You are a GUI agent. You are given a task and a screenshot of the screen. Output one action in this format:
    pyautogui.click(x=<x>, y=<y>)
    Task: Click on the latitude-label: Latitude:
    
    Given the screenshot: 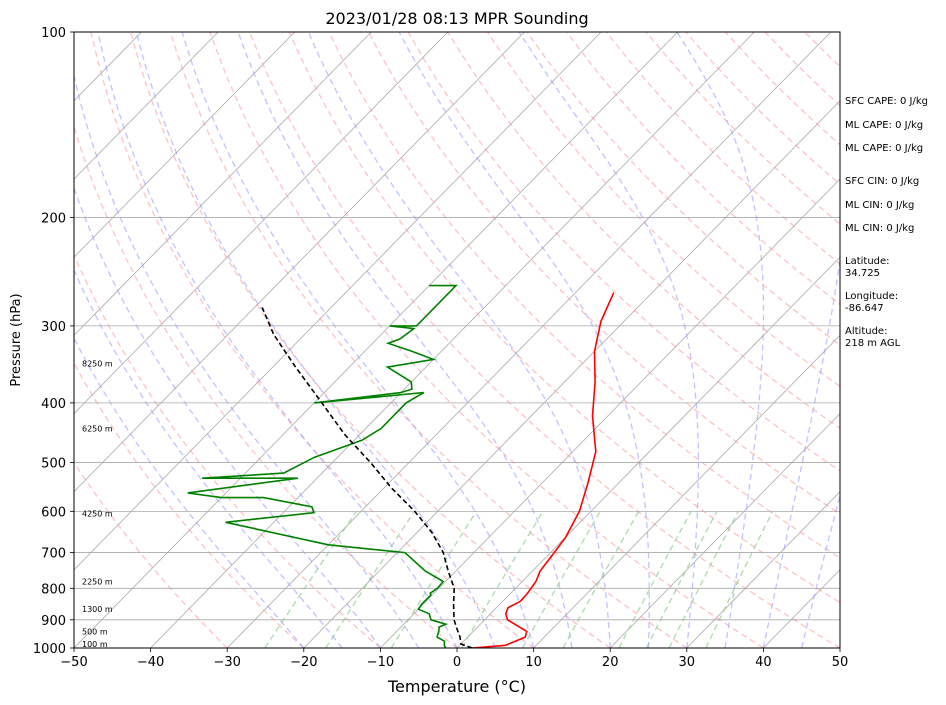 What is the action you would take?
    pyautogui.click(x=867, y=261)
    